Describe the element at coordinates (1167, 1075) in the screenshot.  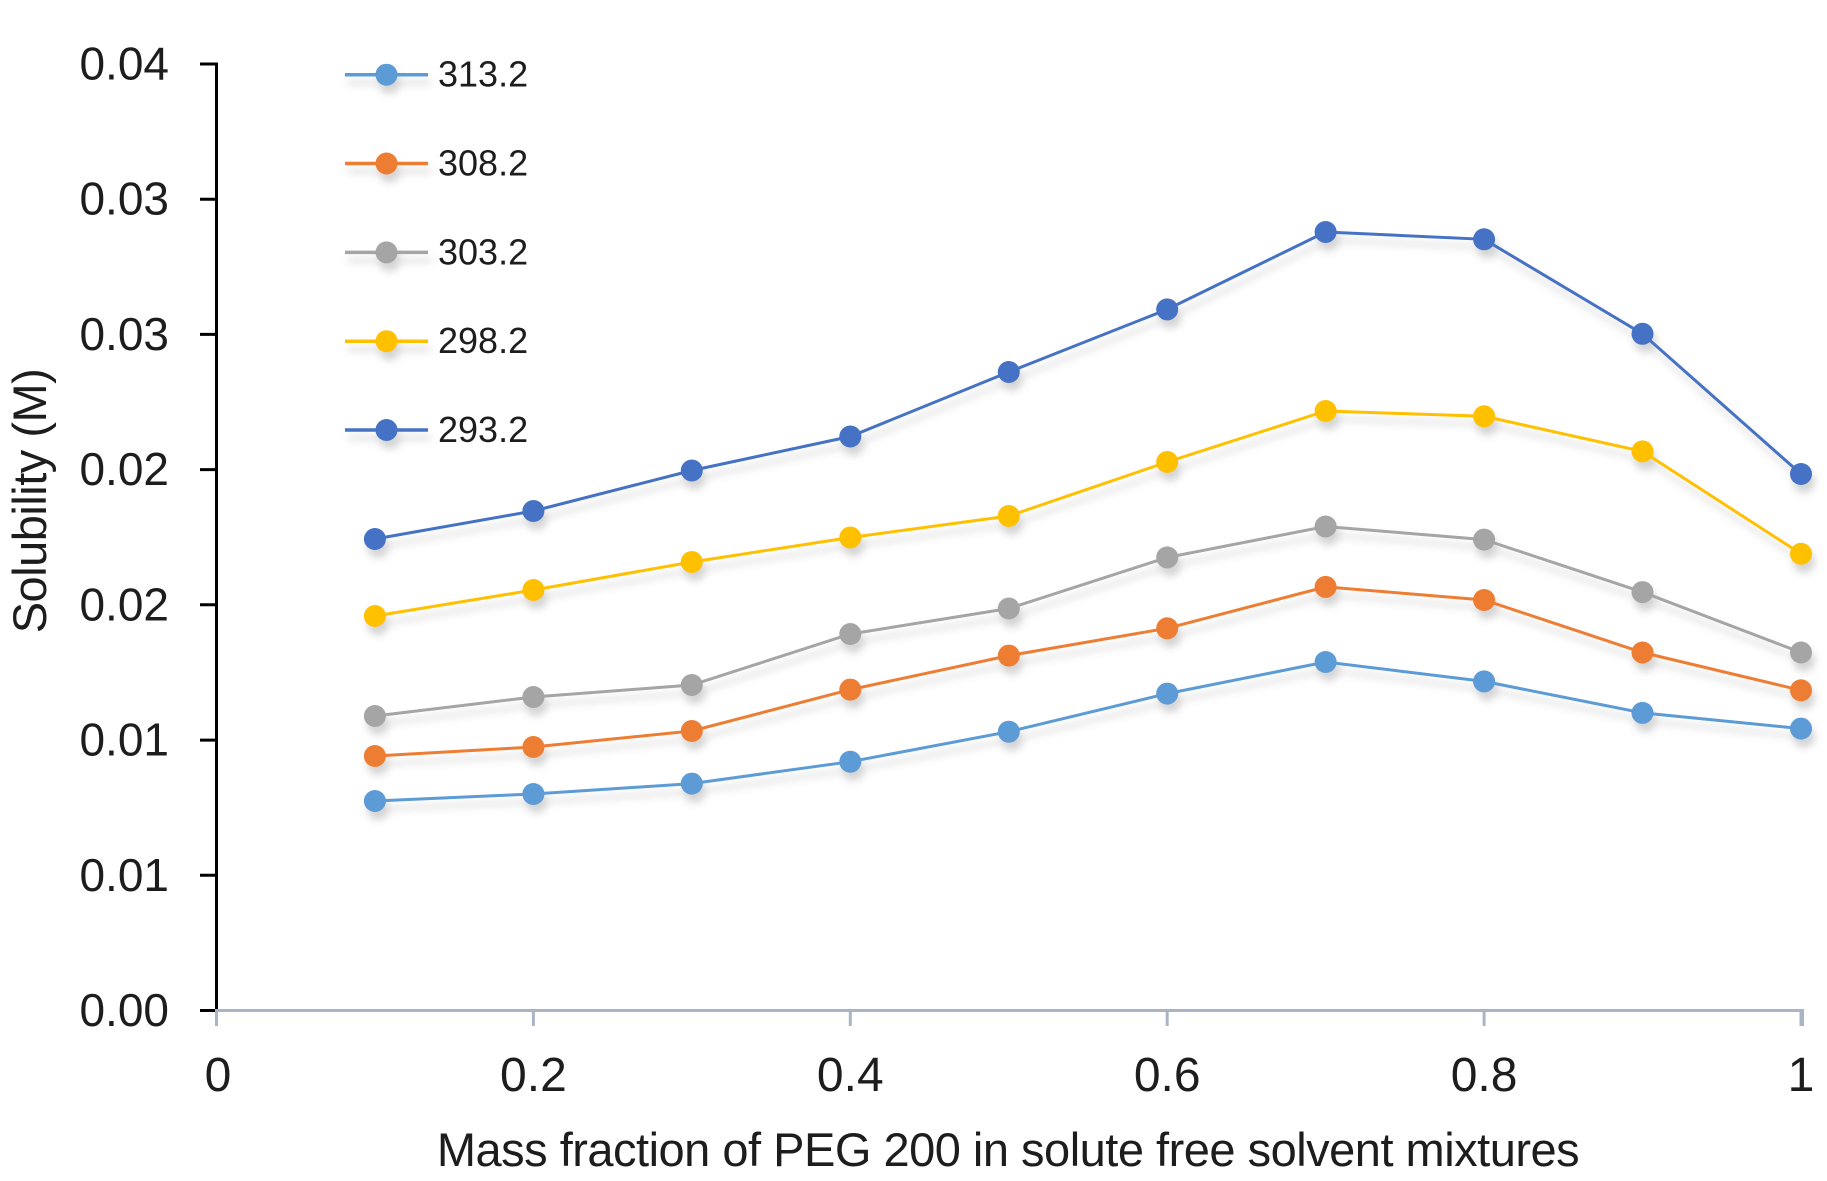
I see `svg-text: 0.6` at that location.